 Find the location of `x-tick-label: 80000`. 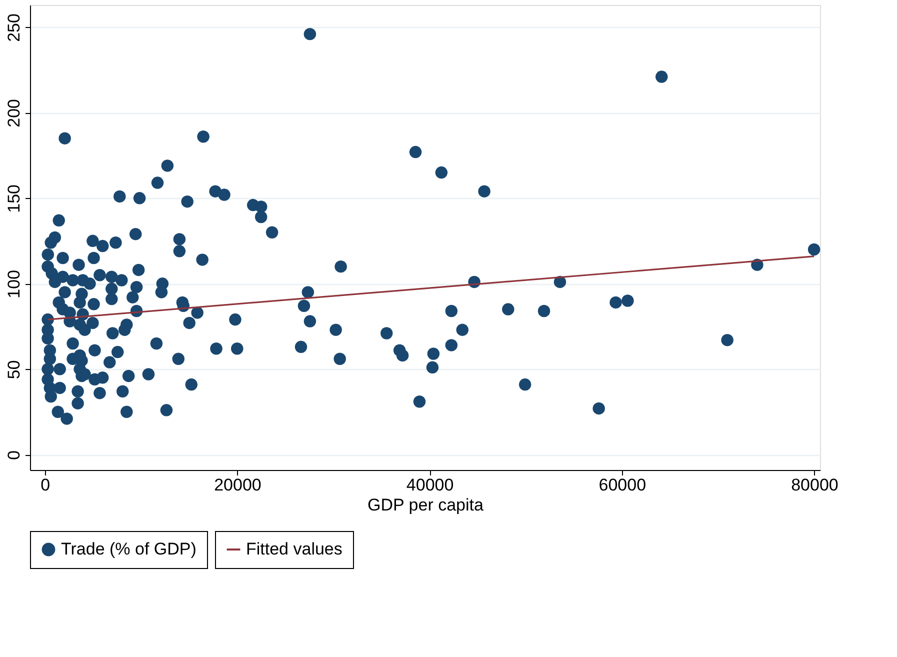

x-tick-label: 80000 is located at coordinates (814, 485).